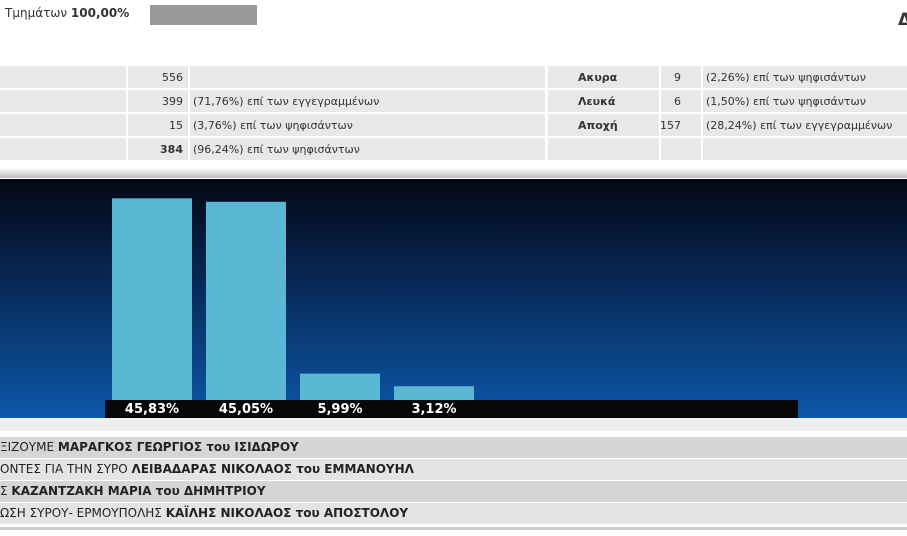 The height and width of the screenshot is (536, 907). I want to click on stat-number: 556, so click(172, 77).